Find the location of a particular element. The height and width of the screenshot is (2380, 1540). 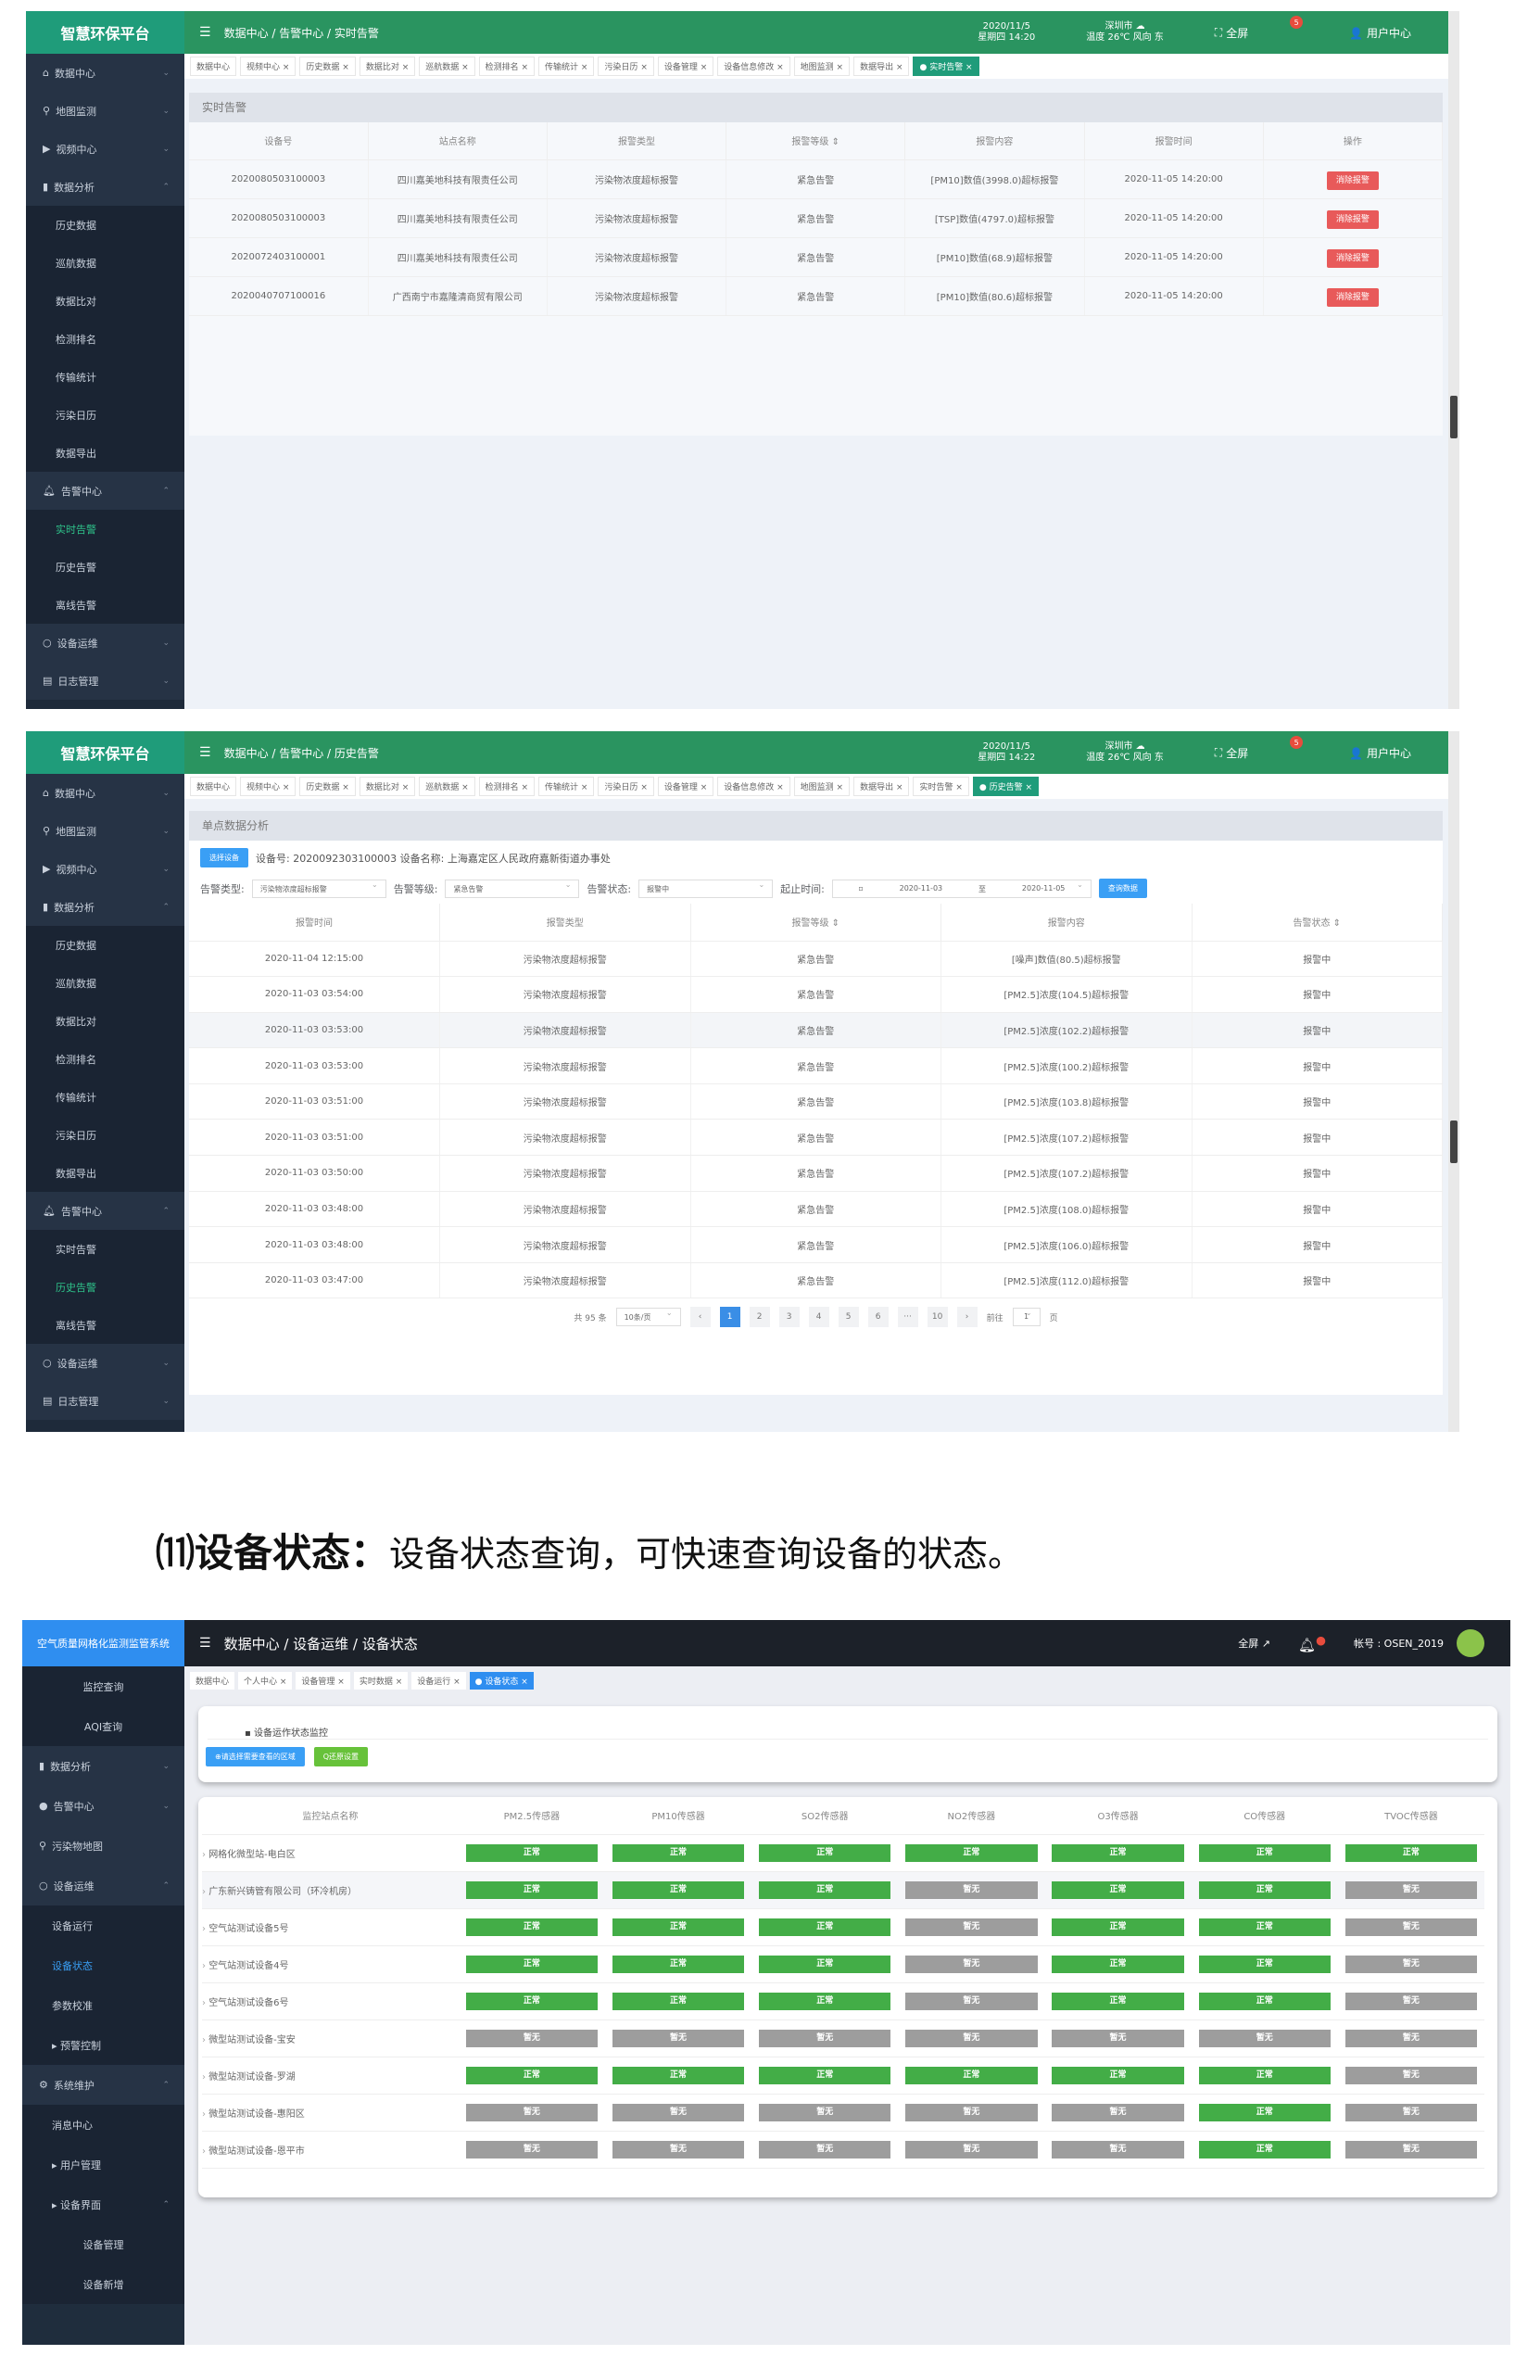

table-row: › 微型站测试设备-罗湖 正常 正常 正常 正常 正常 正常 暂无 is located at coordinates (843, 2076).